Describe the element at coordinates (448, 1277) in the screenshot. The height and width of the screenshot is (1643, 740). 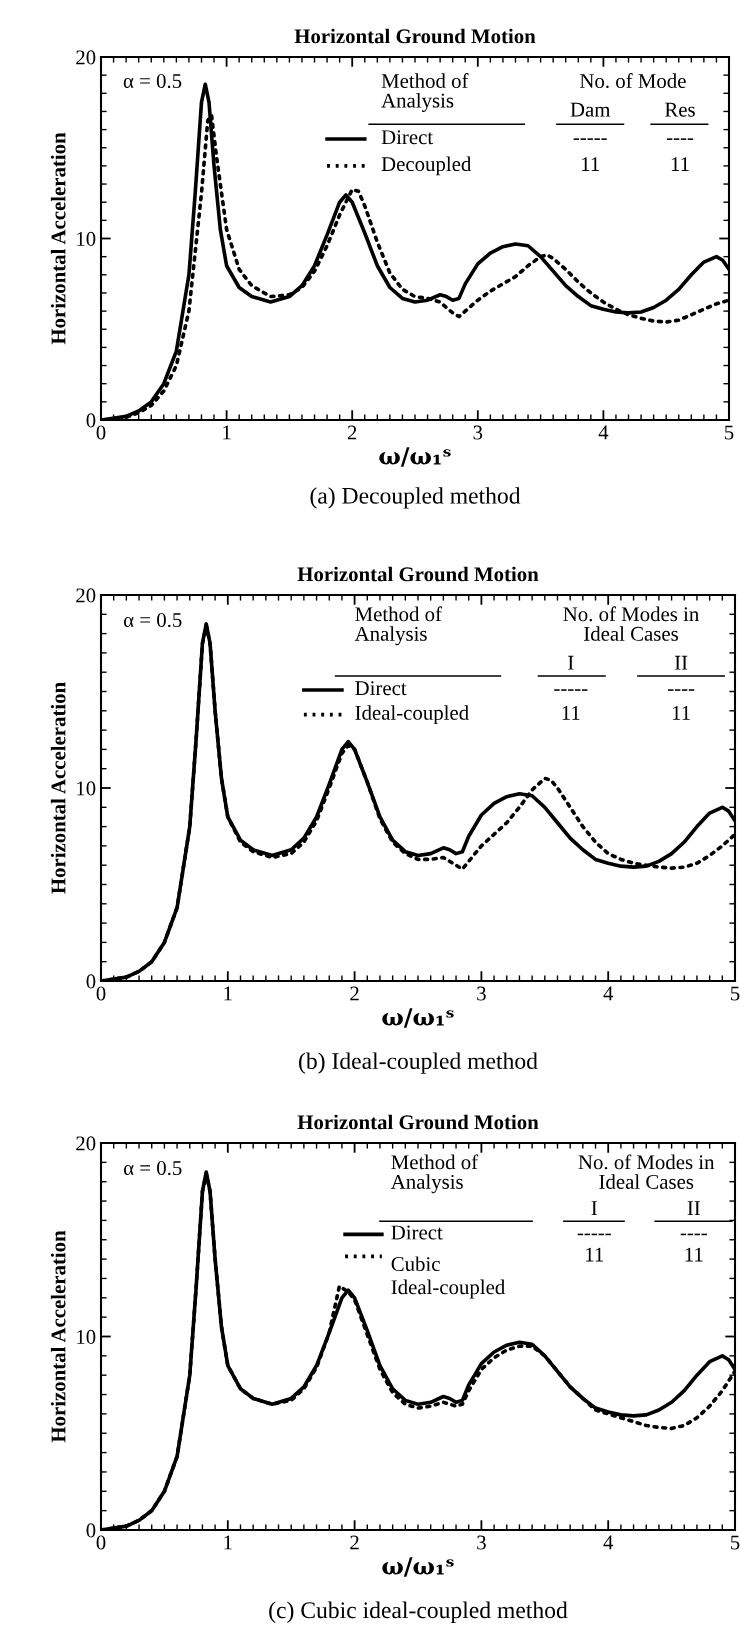
I see `legend-label: Cubic Ideal-coupled` at that location.